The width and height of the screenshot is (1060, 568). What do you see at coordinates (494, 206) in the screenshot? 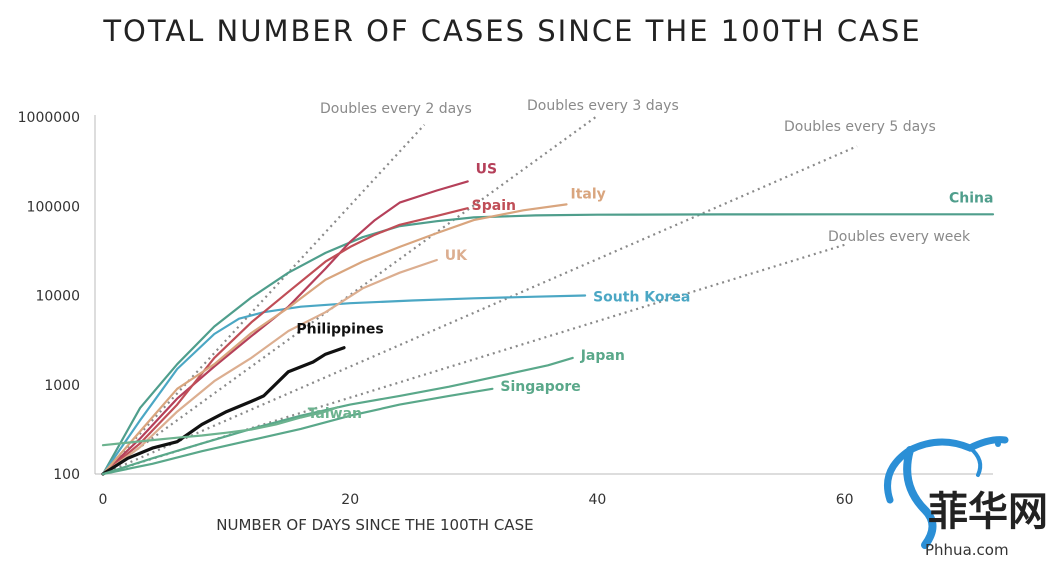
I see `series-label: Spain` at bounding box center [494, 206].